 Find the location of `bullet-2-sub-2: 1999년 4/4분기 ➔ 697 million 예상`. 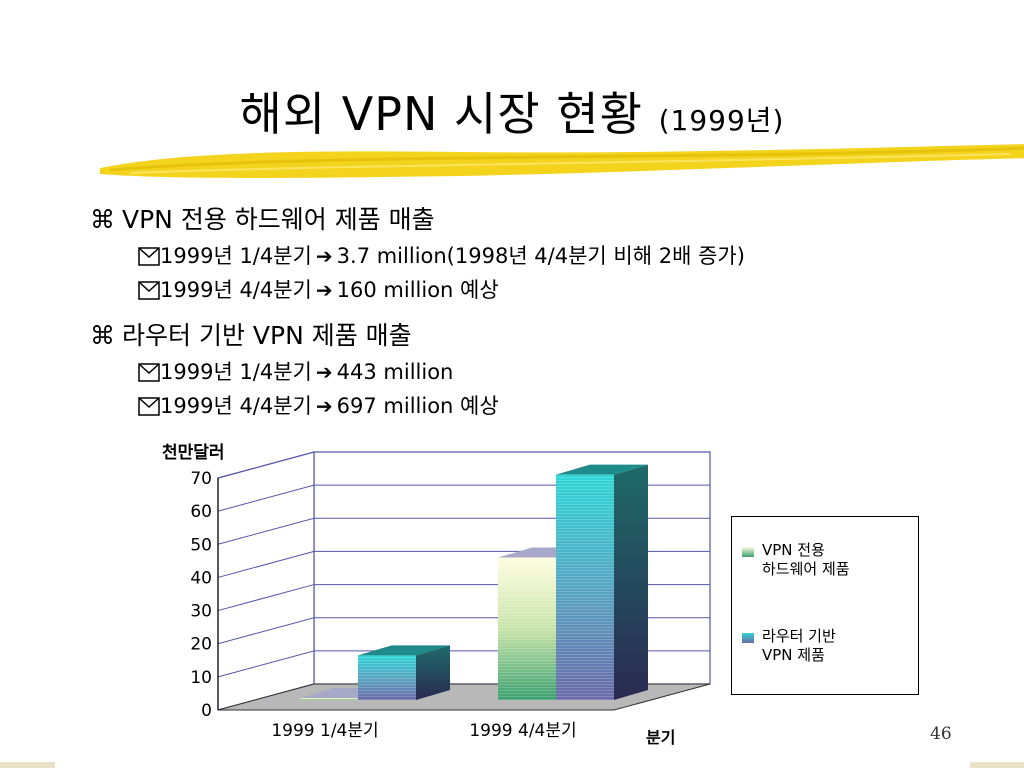

bullet-2-sub-2: 1999년 4/4분기 ➔ 697 million 예상 is located at coordinates (318, 405).